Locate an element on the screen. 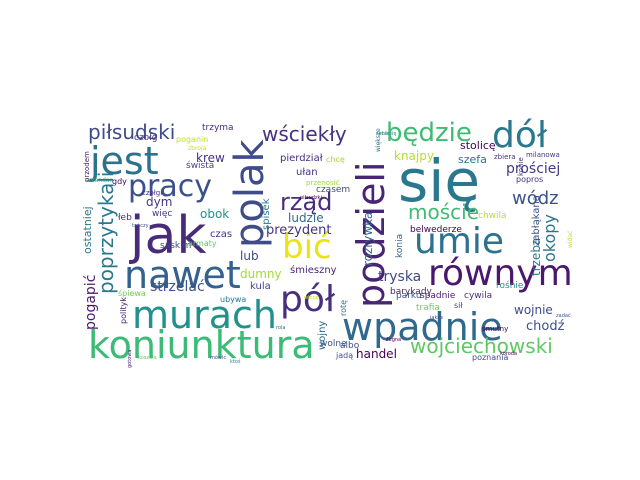 This screenshot has width=640, height=480. word-jest: jest is located at coordinates (124, 161).